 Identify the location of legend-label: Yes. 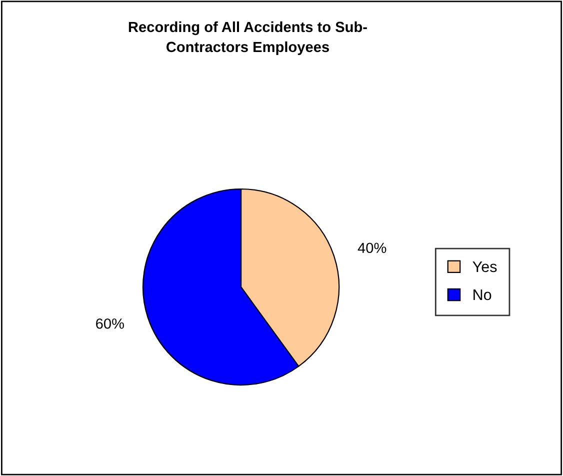
(484, 266).